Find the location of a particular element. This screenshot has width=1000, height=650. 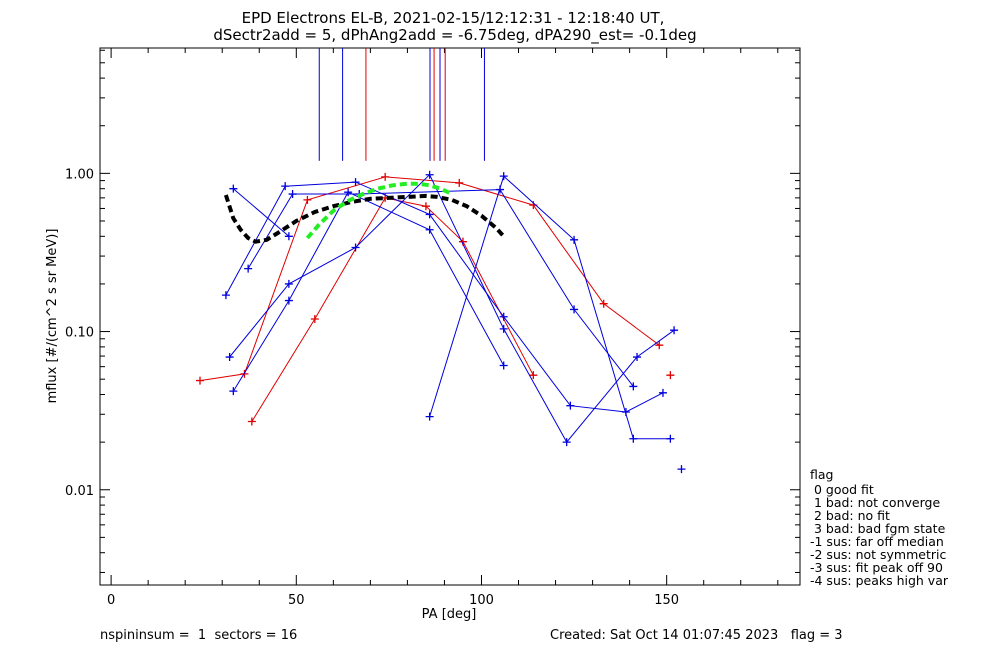

x-tick-label: 50 is located at coordinates (296, 600).